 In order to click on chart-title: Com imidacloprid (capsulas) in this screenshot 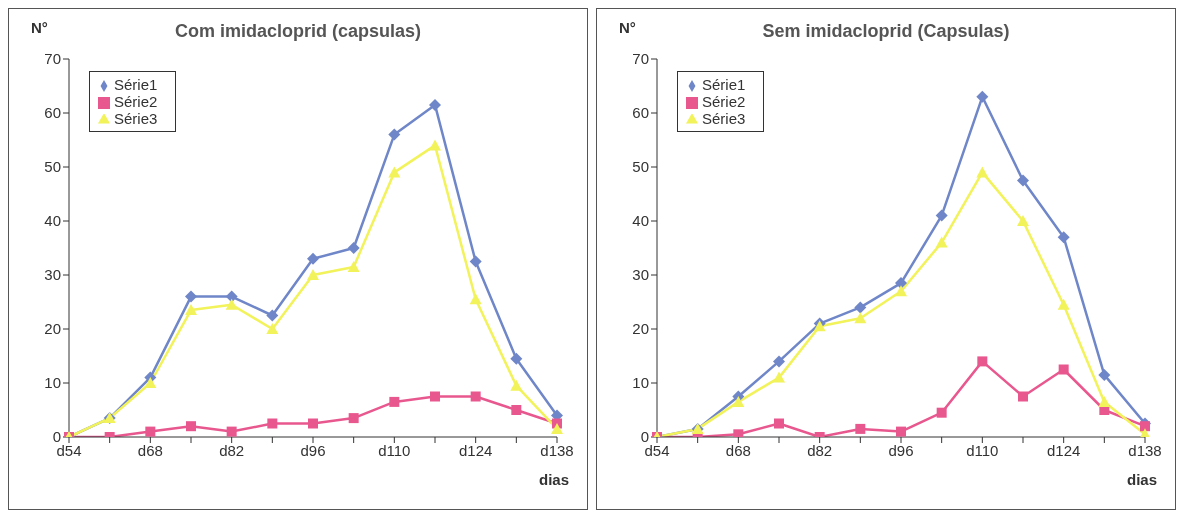, I will do `click(298, 31)`.